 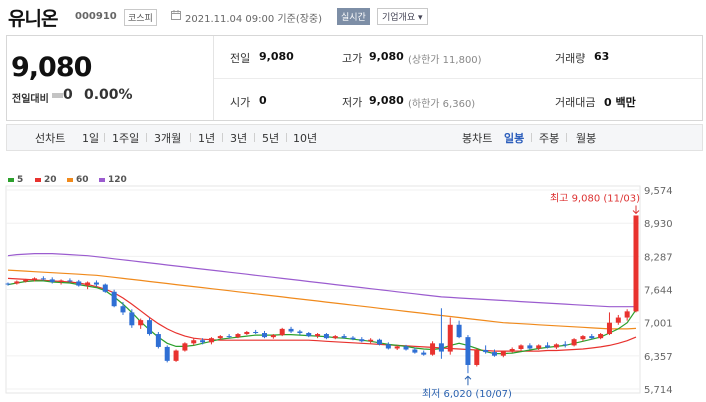 I want to click on volume-label: 거래량, so click(x=570, y=58).